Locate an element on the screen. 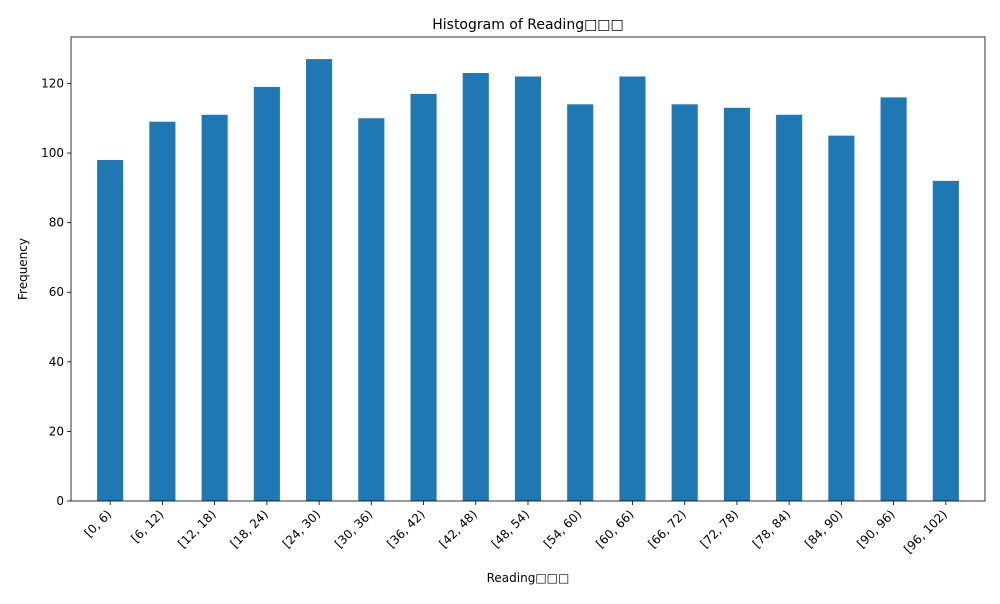 Image resolution: width=1000 pixels, height=604 pixels. x-tick-label-11: [66, 72) is located at coordinates (667, 529).